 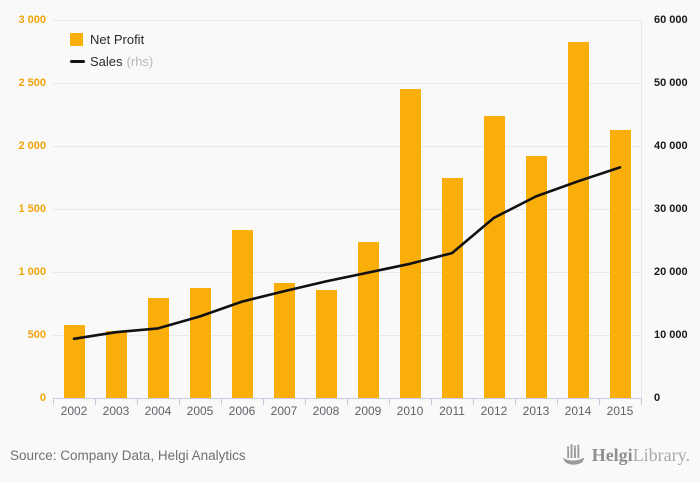 I want to click on logo-text-bold: Helgi, so click(x=612, y=455).